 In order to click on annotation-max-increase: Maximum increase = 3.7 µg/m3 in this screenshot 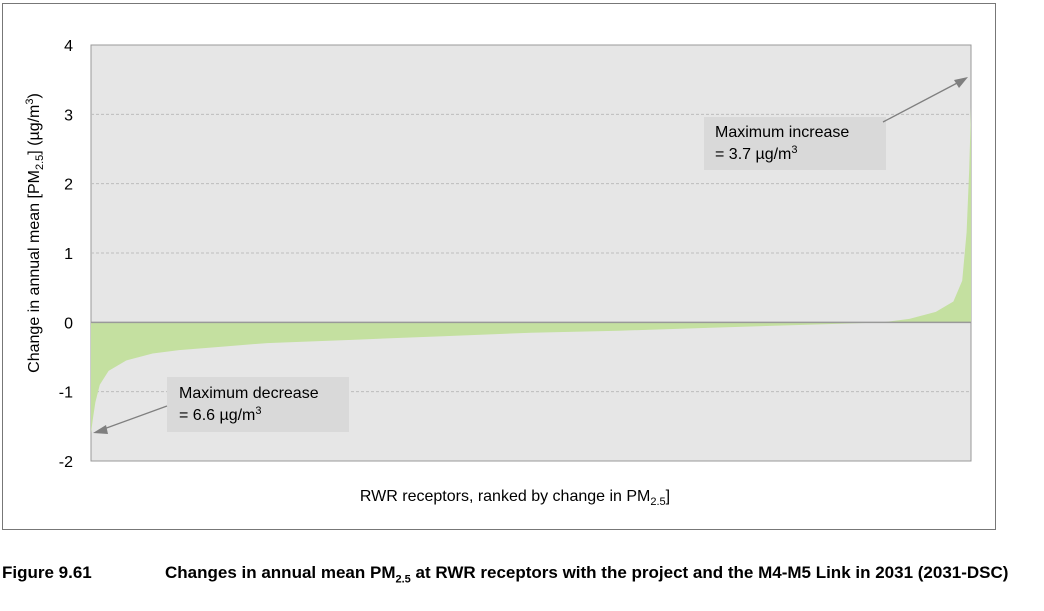, I will do `click(836, 123)`.